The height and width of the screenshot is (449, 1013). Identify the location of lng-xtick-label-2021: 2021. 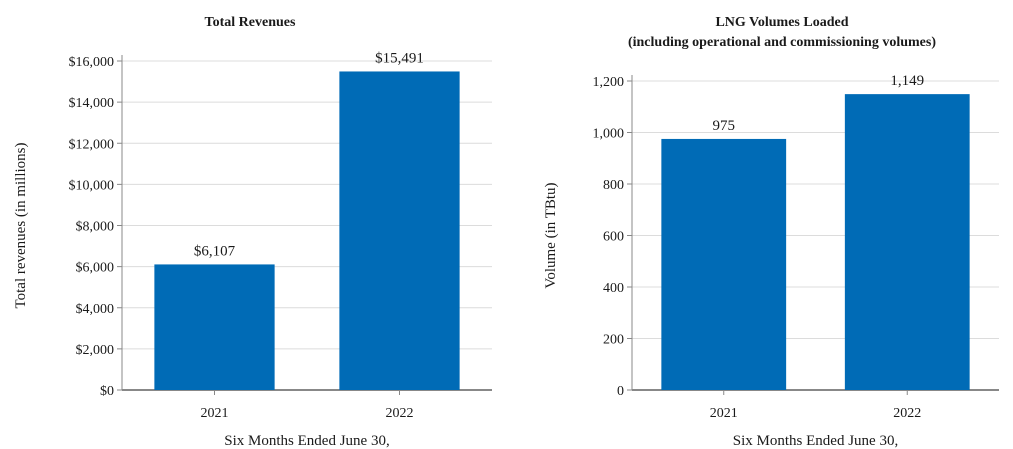
(724, 413).